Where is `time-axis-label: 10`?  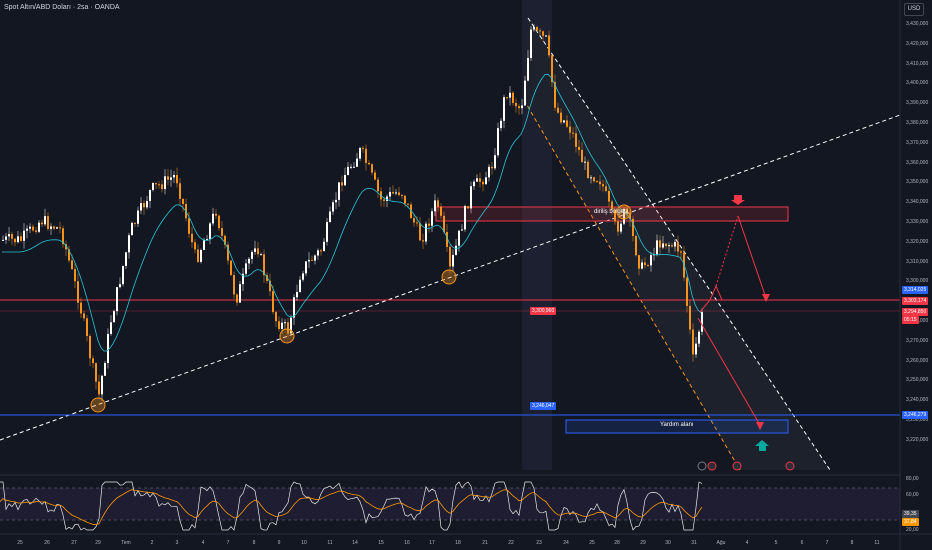 time-axis-label: 10 is located at coordinates (304, 543).